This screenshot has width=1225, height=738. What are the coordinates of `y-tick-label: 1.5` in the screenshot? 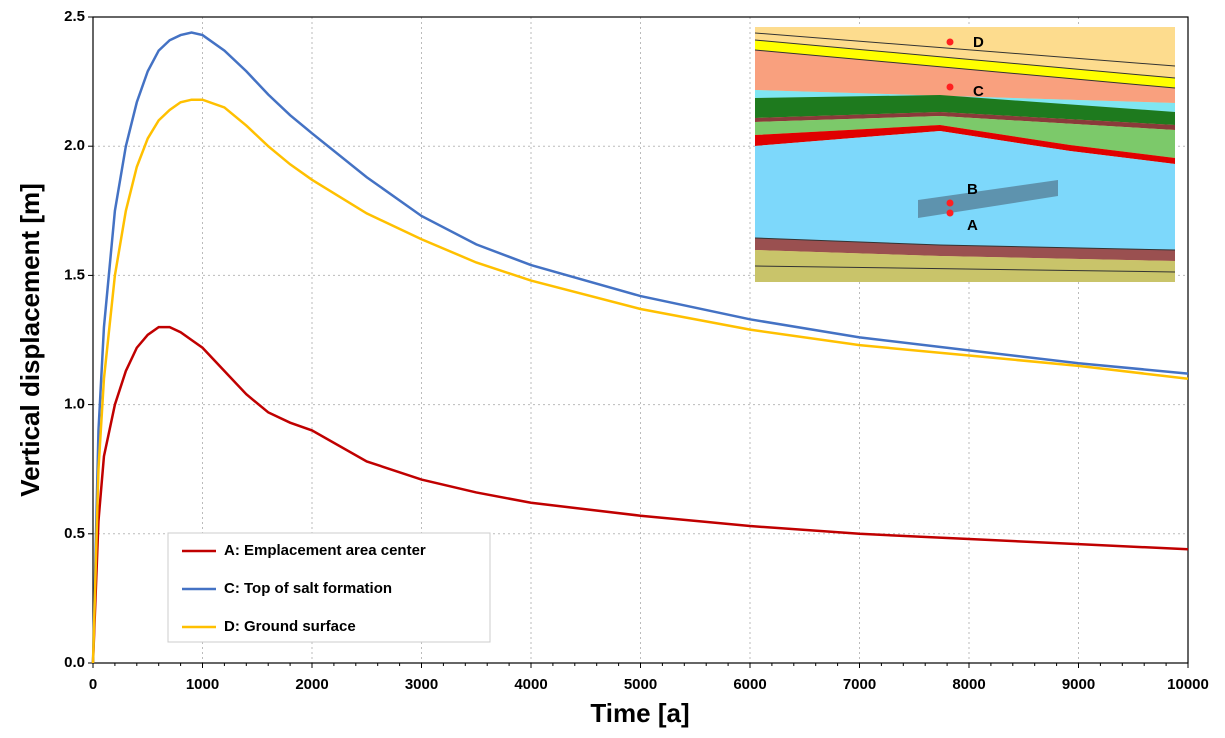 It's located at (74, 274).